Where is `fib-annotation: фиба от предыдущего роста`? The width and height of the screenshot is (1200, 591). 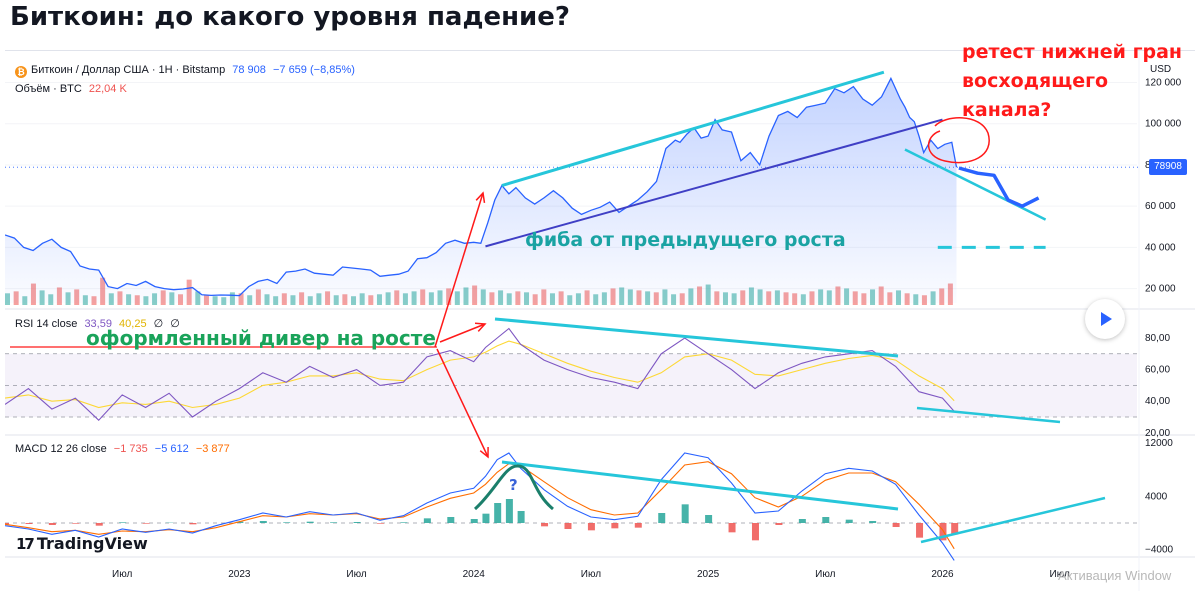
fib-annotation: фиба от предыдущего роста is located at coordinates (685, 240).